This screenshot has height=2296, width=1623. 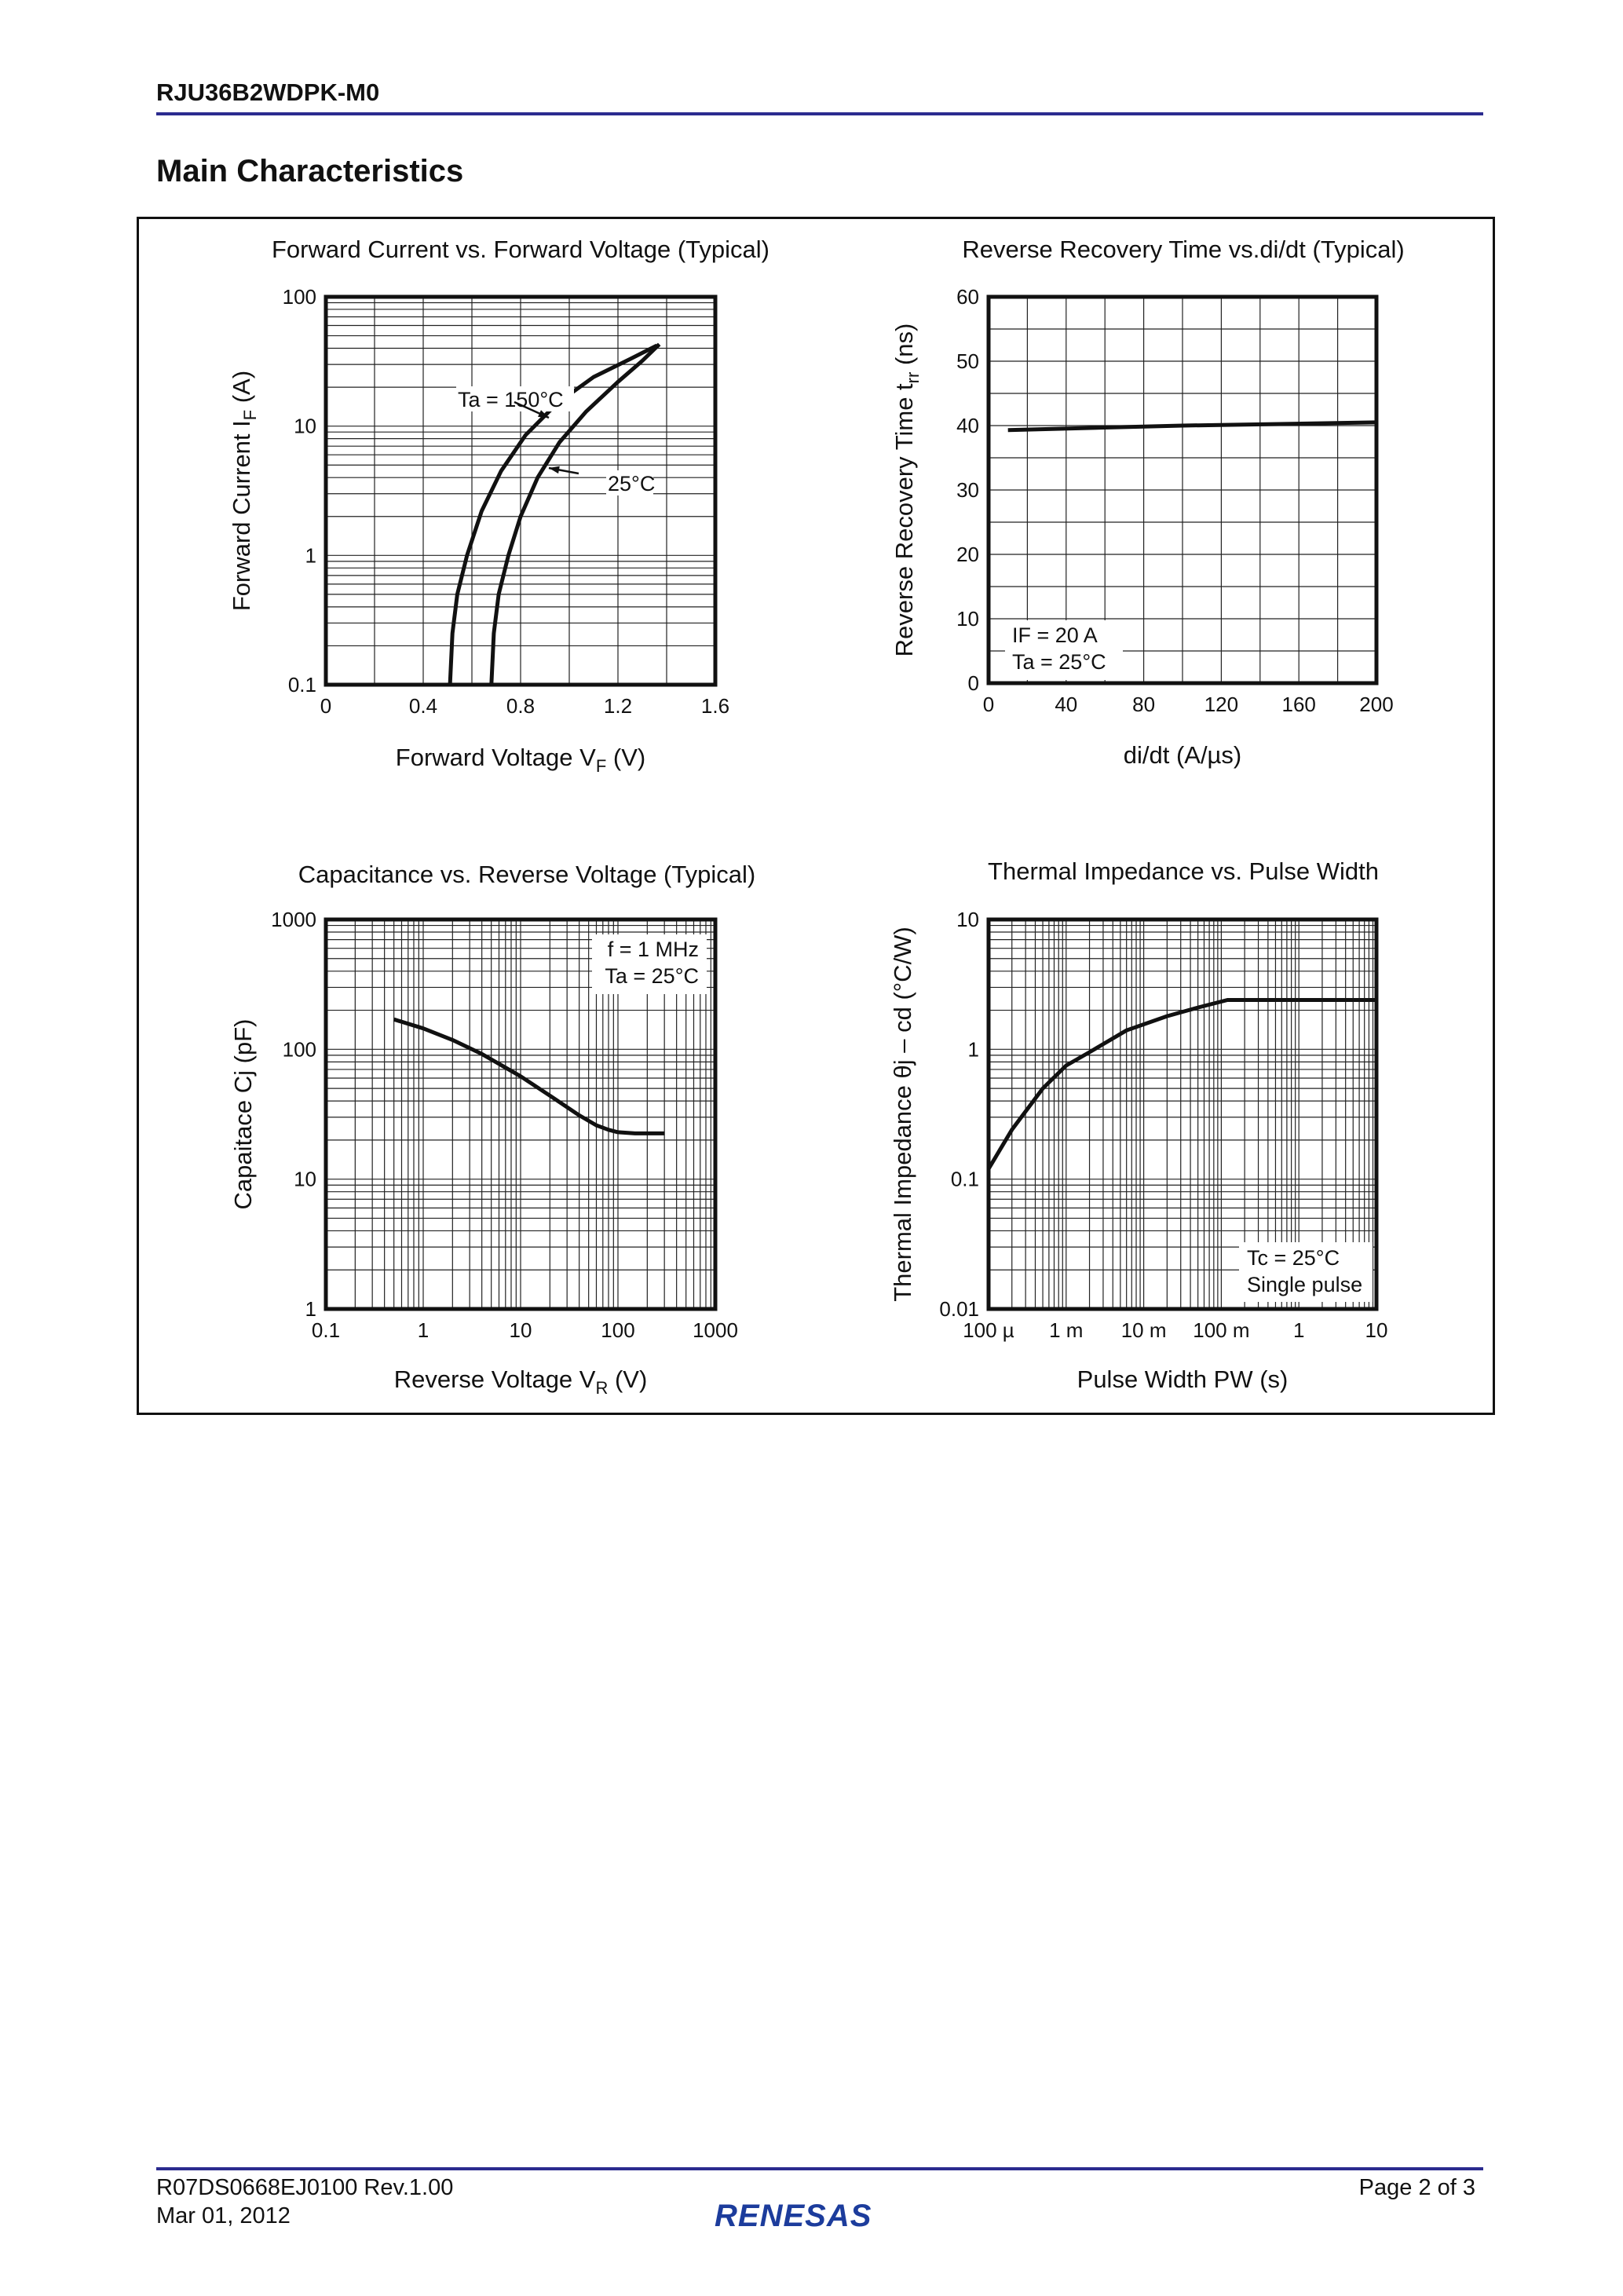 What do you see at coordinates (520, 706) in the screenshot?
I see `x-tick-label: 0.8` at bounding box center [520, 706].